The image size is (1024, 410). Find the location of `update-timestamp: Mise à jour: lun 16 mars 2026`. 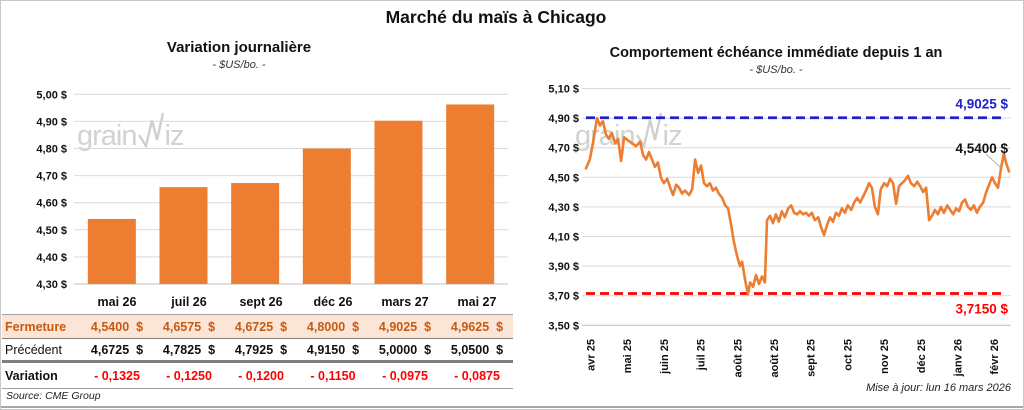

update-timestamp: Mise à jour: lun 16 mars 2026 is located at coordinates (938, 388).